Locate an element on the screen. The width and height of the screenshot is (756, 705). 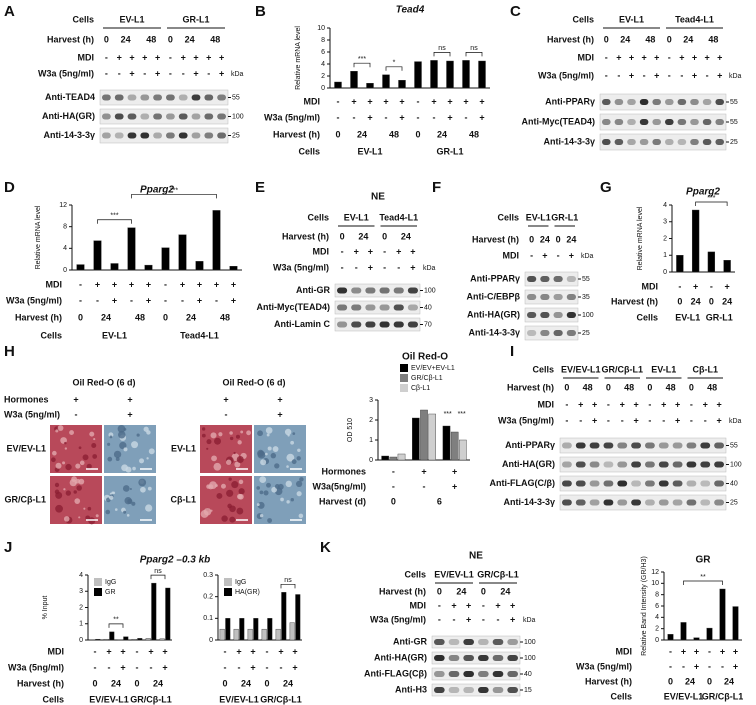
legend-swatch is located at coordinates (98, 592).